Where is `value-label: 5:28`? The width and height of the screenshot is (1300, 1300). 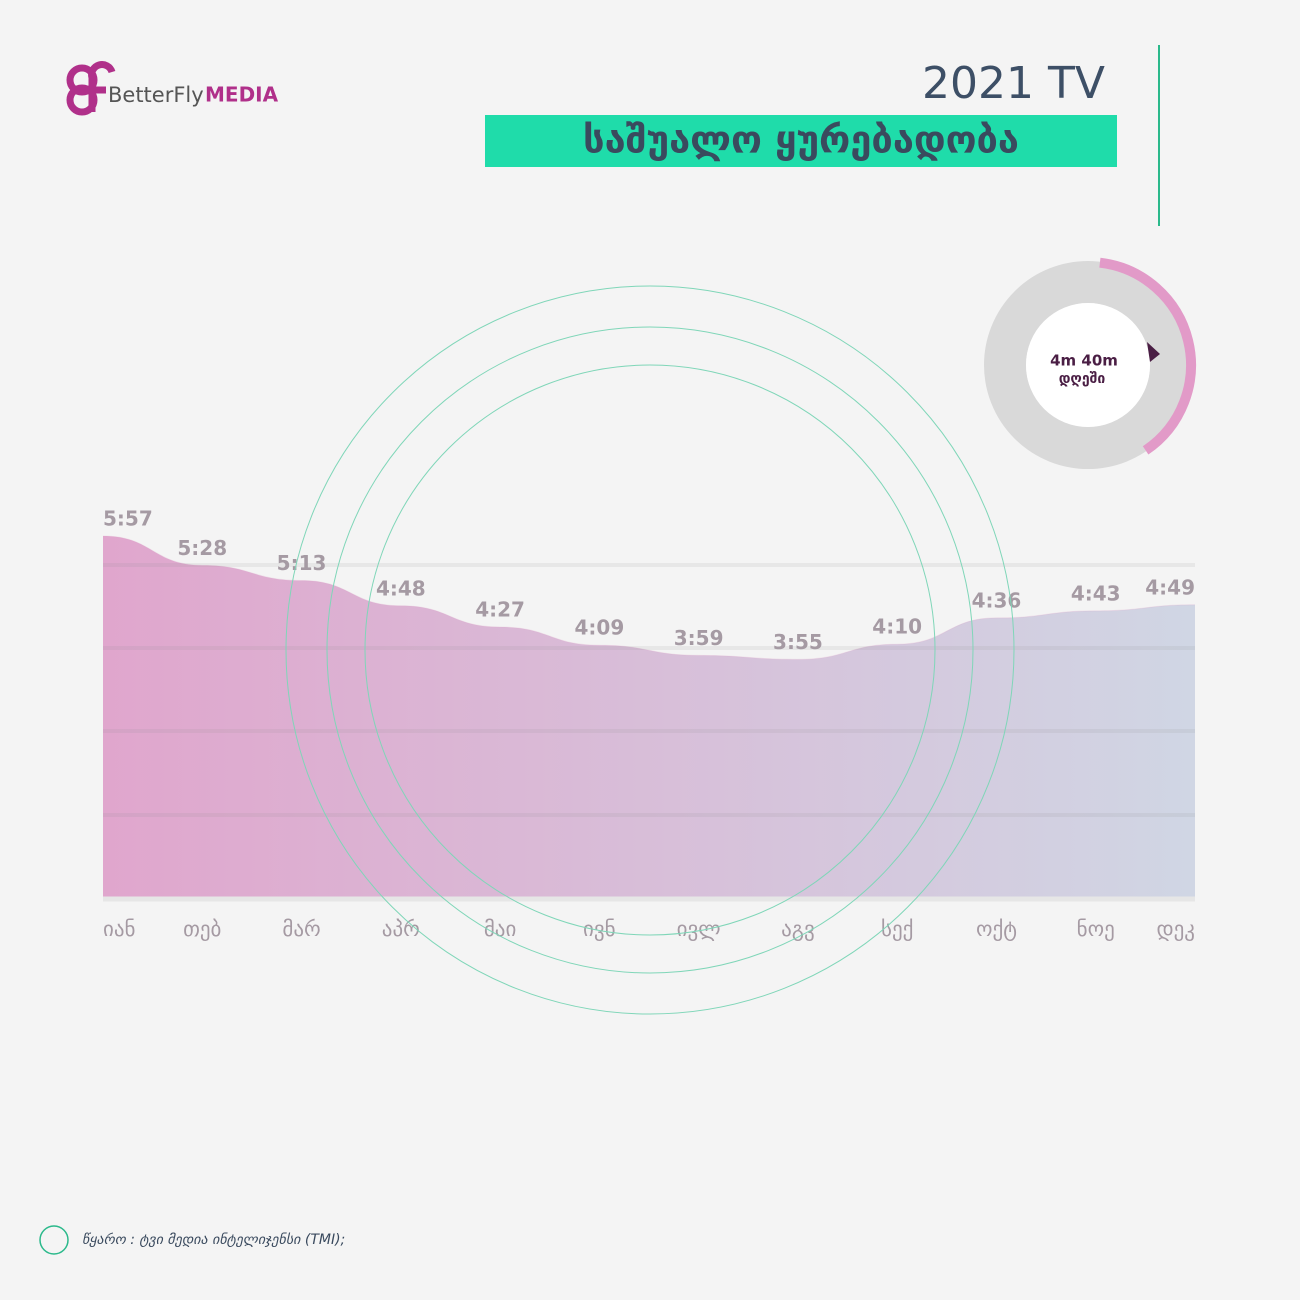
value-label: 5:28 is located at coordinates (202, 548).